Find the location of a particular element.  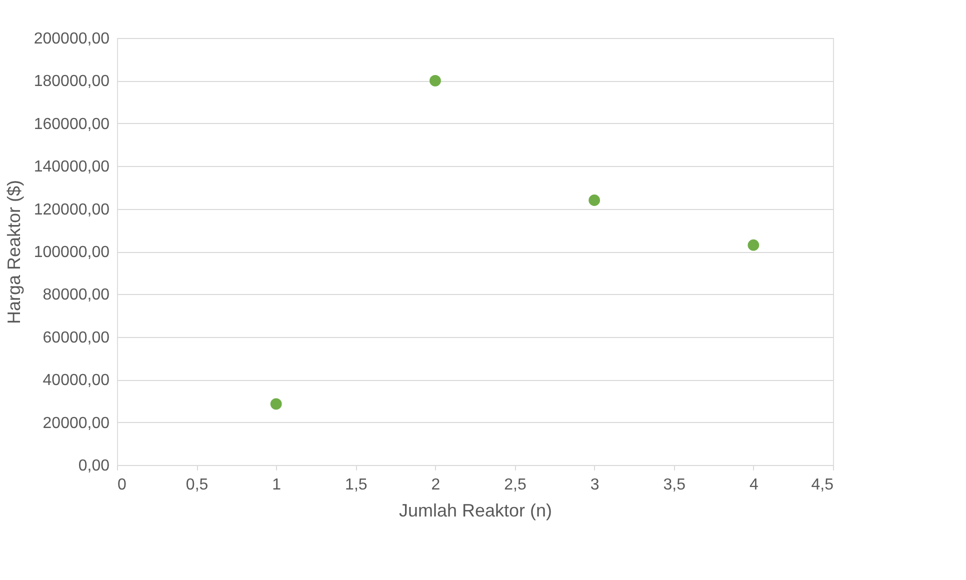

y-tick-label: 60000,00 is located at coordinates (76, 337).